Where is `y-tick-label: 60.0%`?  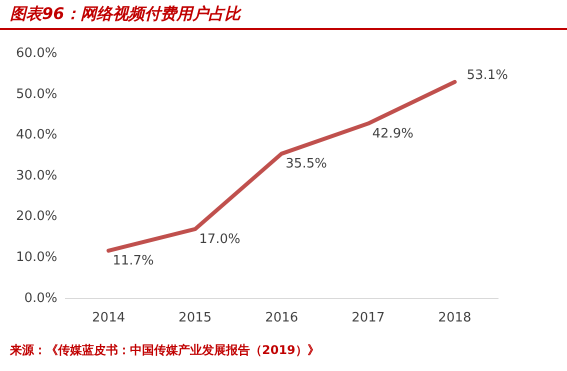 y-tick-label: 60.0% is located at coordinates (37, 54).